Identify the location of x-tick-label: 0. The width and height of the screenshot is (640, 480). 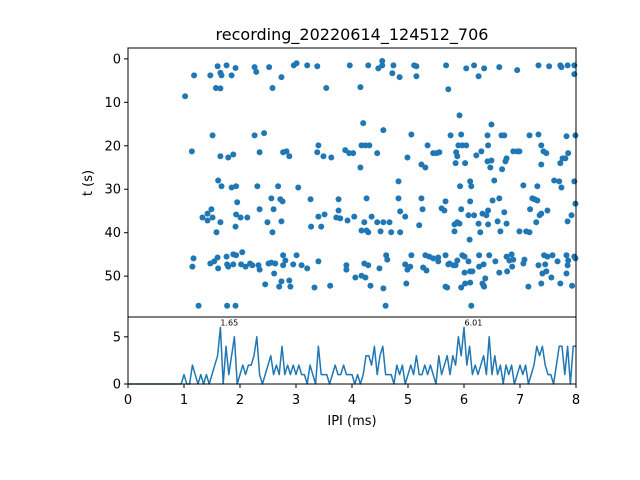
(128, 400).